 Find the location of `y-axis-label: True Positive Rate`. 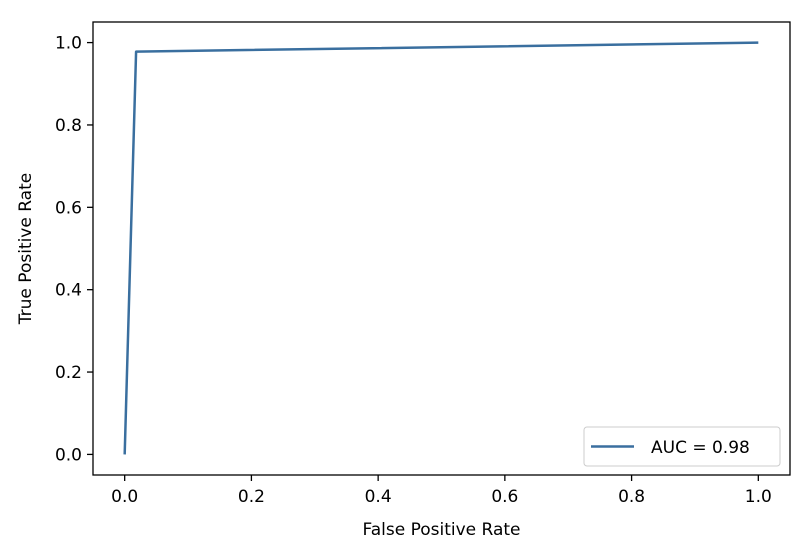

y-axis-label: True Positive Rate is located at coordinates (26, 249).